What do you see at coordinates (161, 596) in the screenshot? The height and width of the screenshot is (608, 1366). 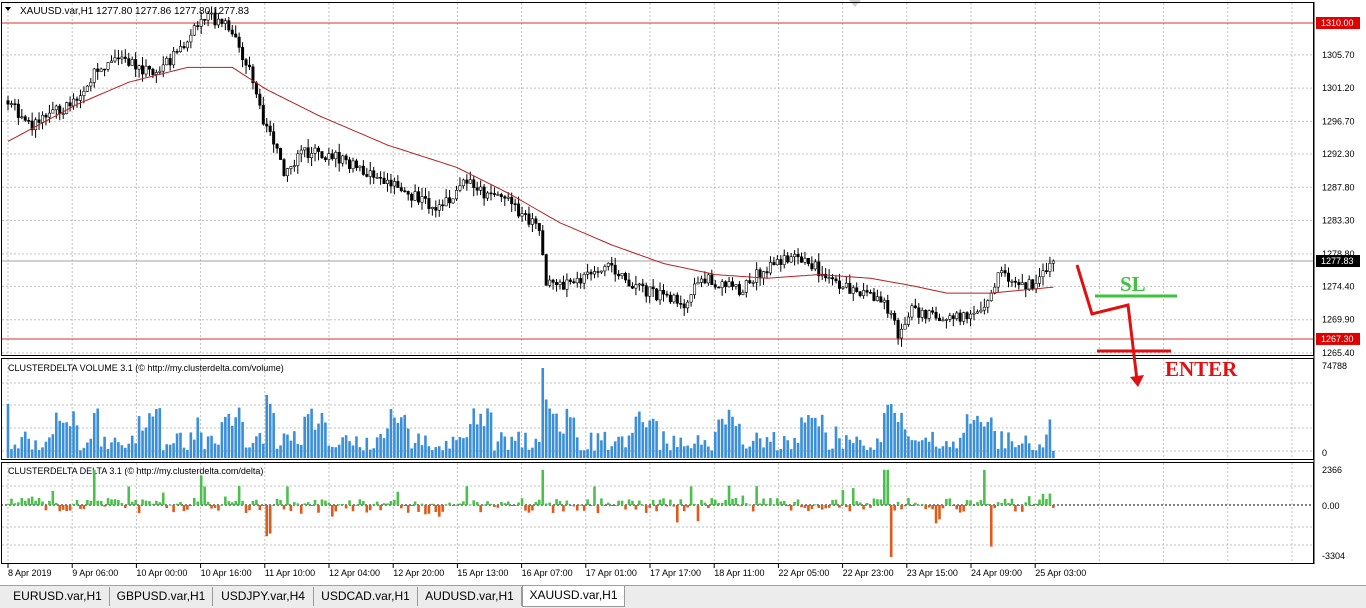 I see `tab-gbpusd: GBPUSD.var,H1` at bounding box center [161, 596].